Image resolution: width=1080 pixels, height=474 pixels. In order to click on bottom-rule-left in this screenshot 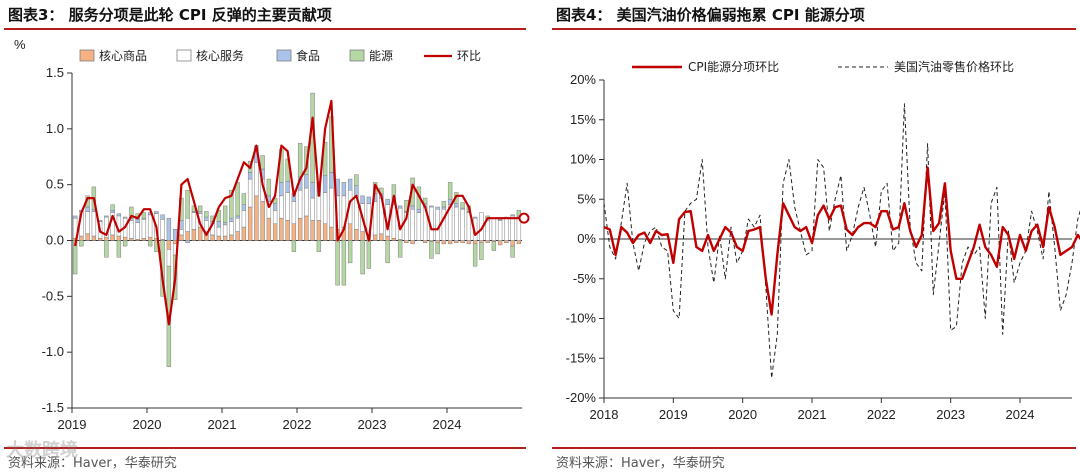, I will do `click(265, 448)`.